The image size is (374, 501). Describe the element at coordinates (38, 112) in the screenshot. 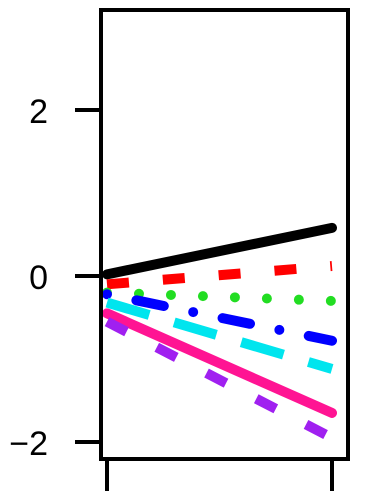

I see `y-tick-label-2: 2` at that location.